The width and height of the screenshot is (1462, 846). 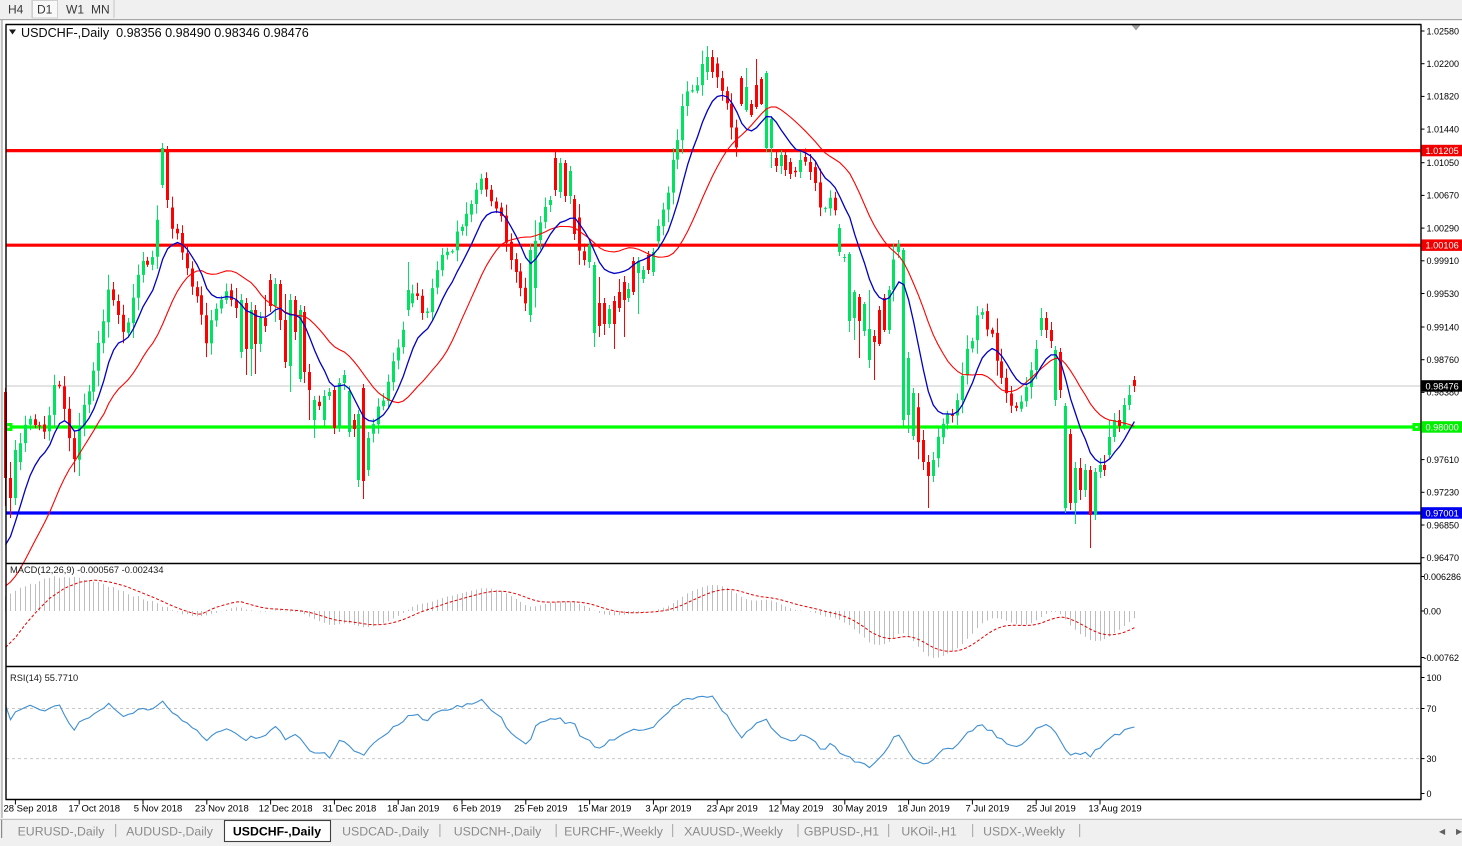 I want to click on svg-text: 0.96470, so click(x=1443, y=558).